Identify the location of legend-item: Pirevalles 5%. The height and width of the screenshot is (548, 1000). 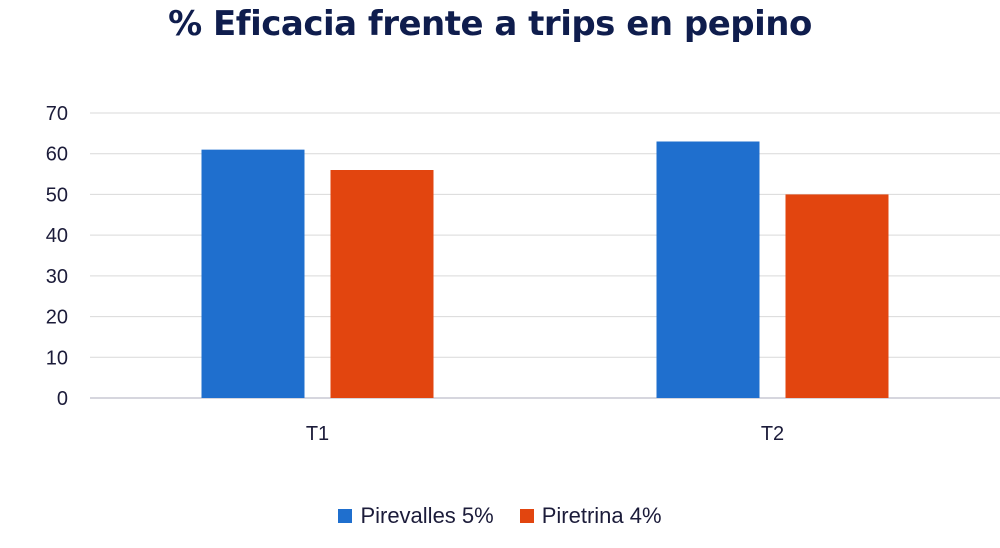
(416, 516).